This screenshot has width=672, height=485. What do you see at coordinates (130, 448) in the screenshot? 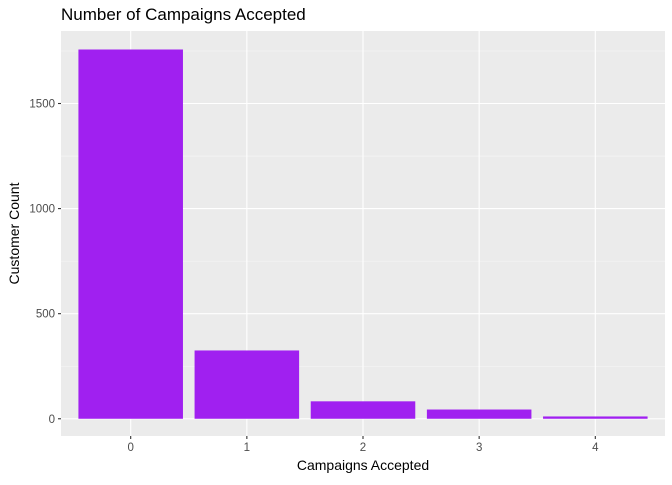
I see `x-tick-label: 0` at bounding box center [130, 448].